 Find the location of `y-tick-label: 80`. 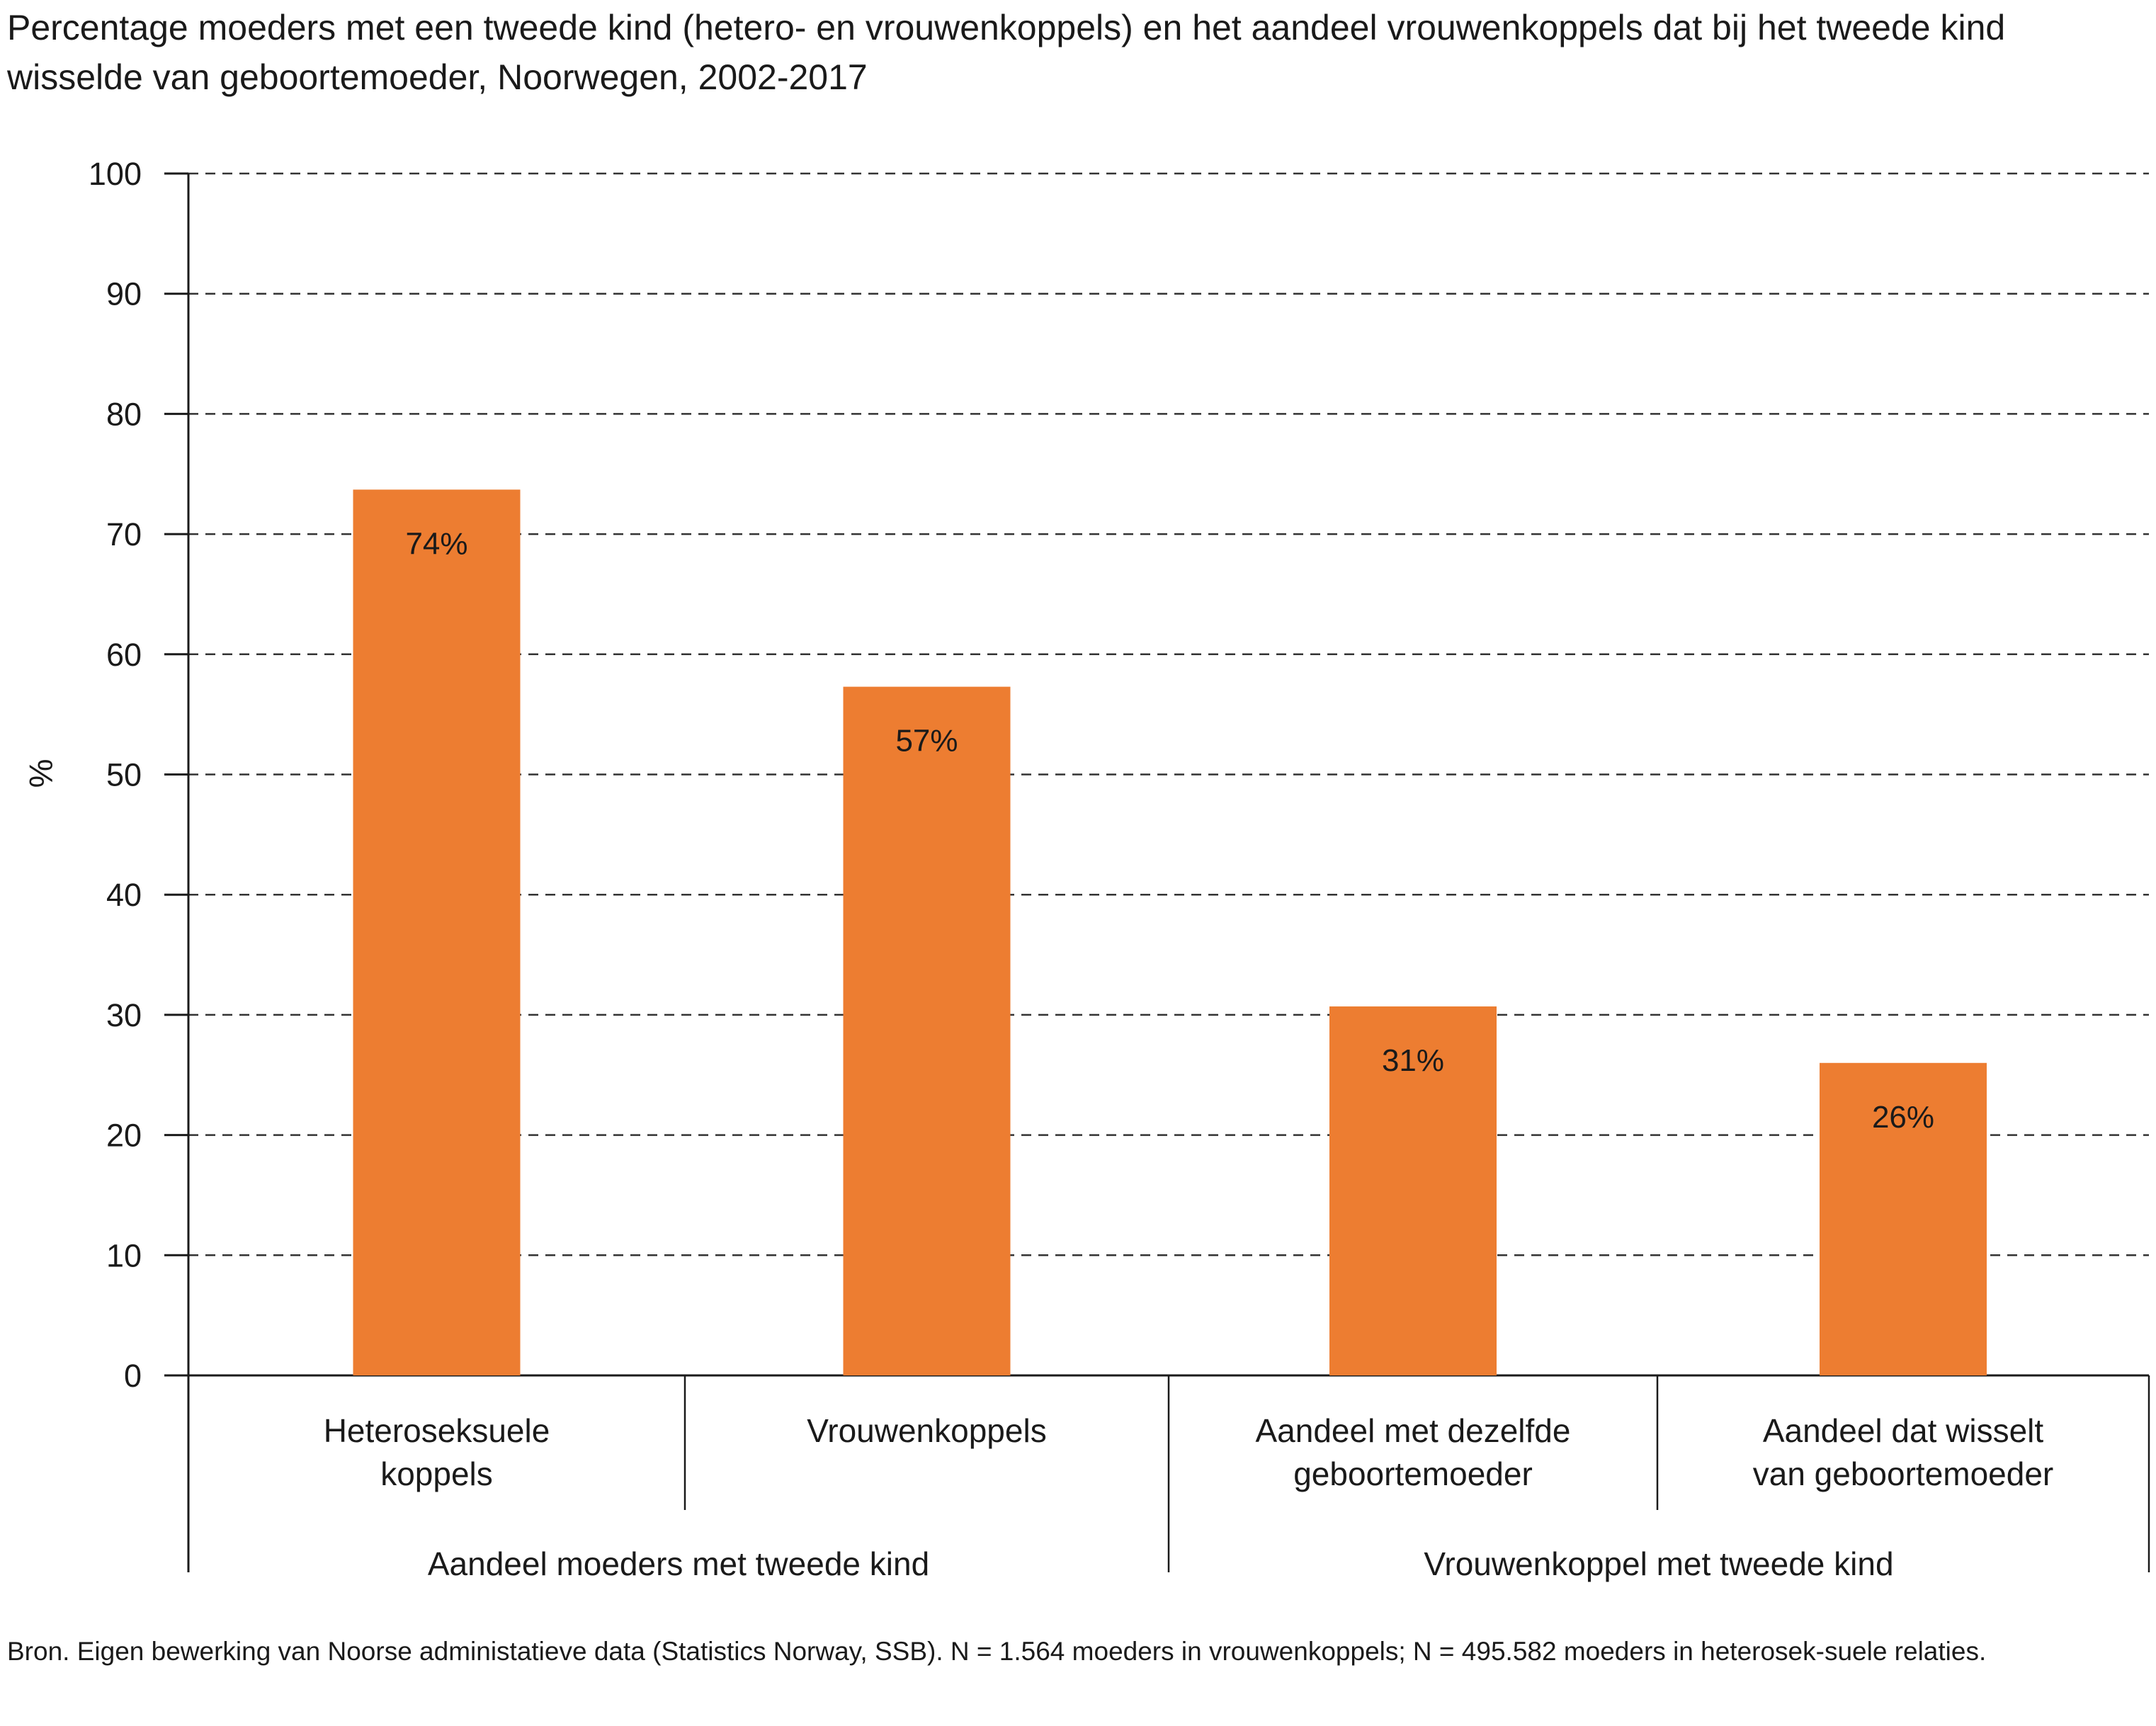

y-tick-label: 80 is located at coordinates (124, 414).